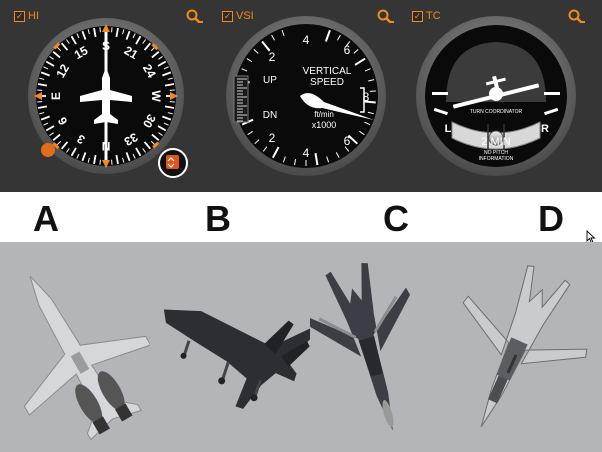 This screenshot has height=452, width=602. I want to click on vsi-dn-label: DN, so click(270, 115).